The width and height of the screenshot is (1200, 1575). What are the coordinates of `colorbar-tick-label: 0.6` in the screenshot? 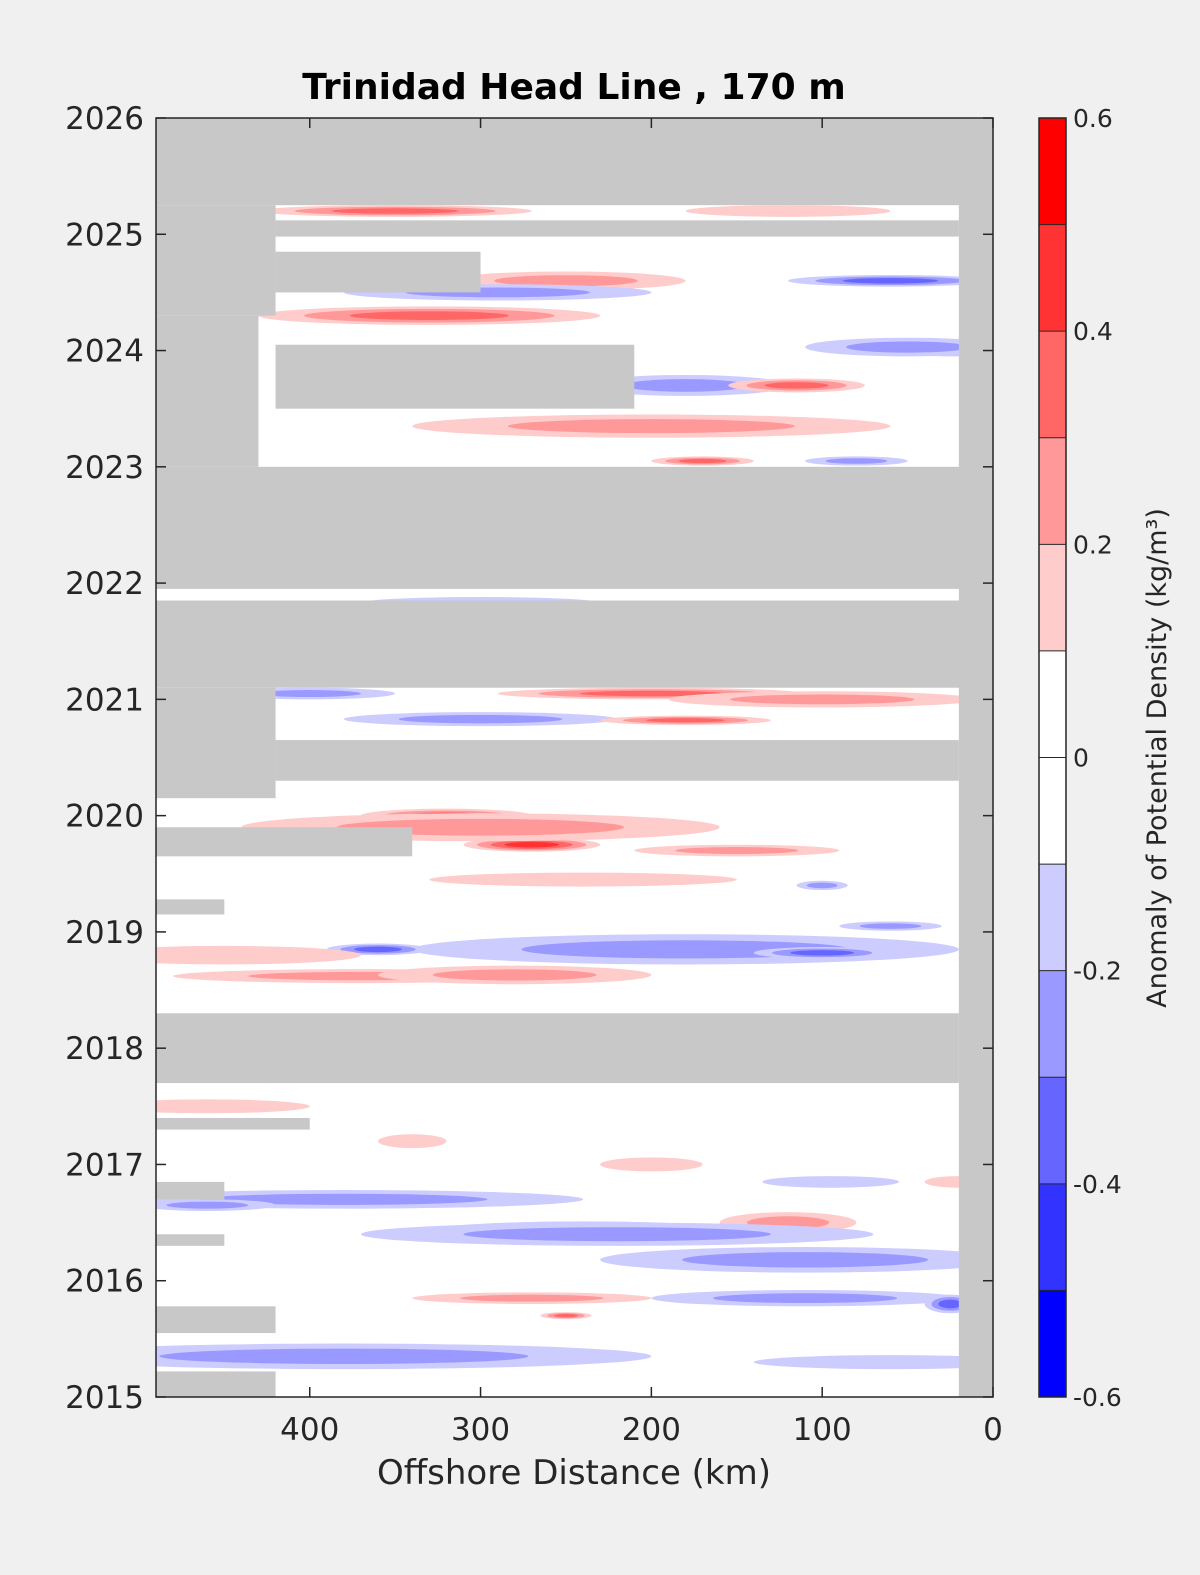 It's located at (1093, 118).